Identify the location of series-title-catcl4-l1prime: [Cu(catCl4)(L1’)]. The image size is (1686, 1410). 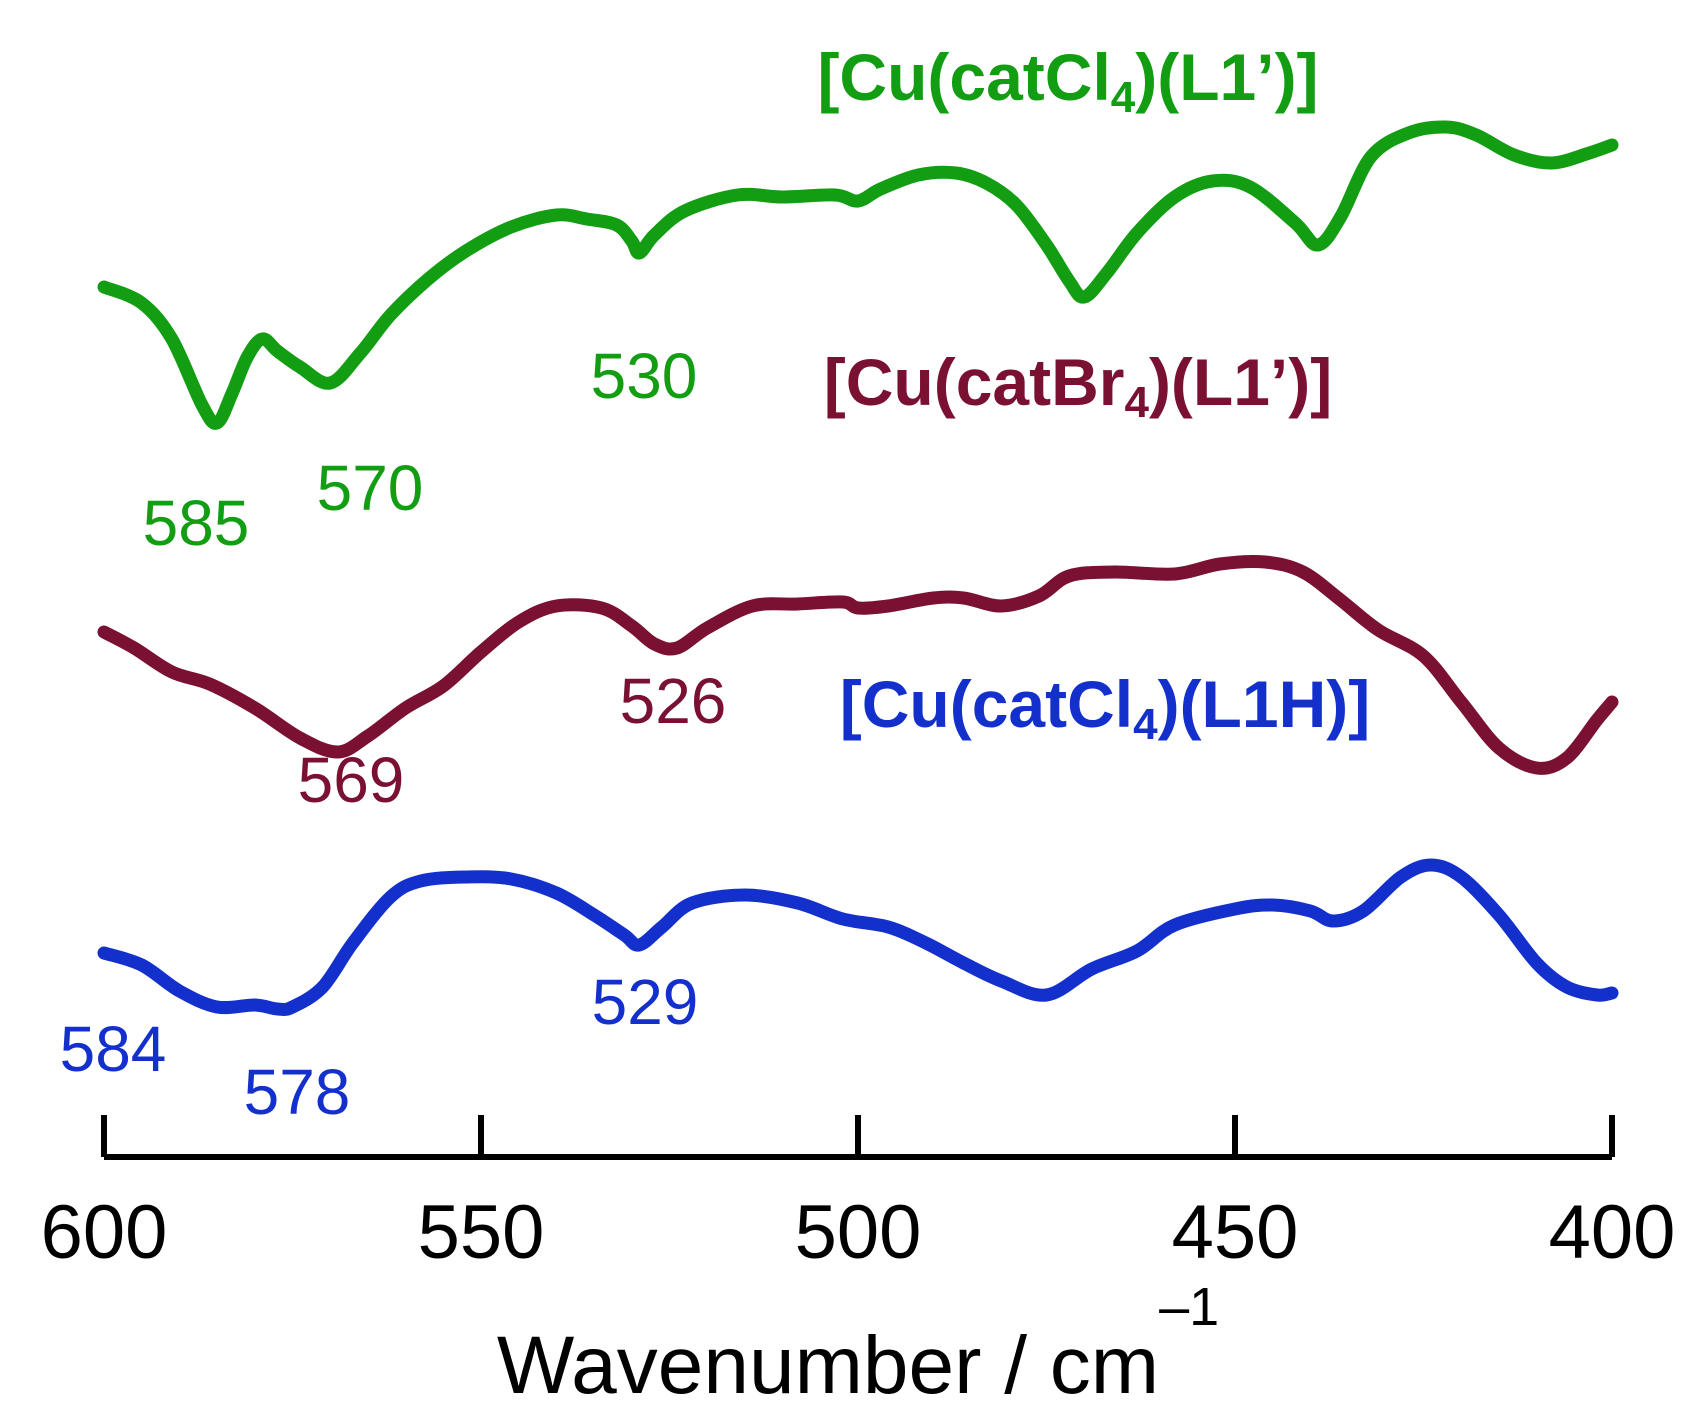
(1067, 81).